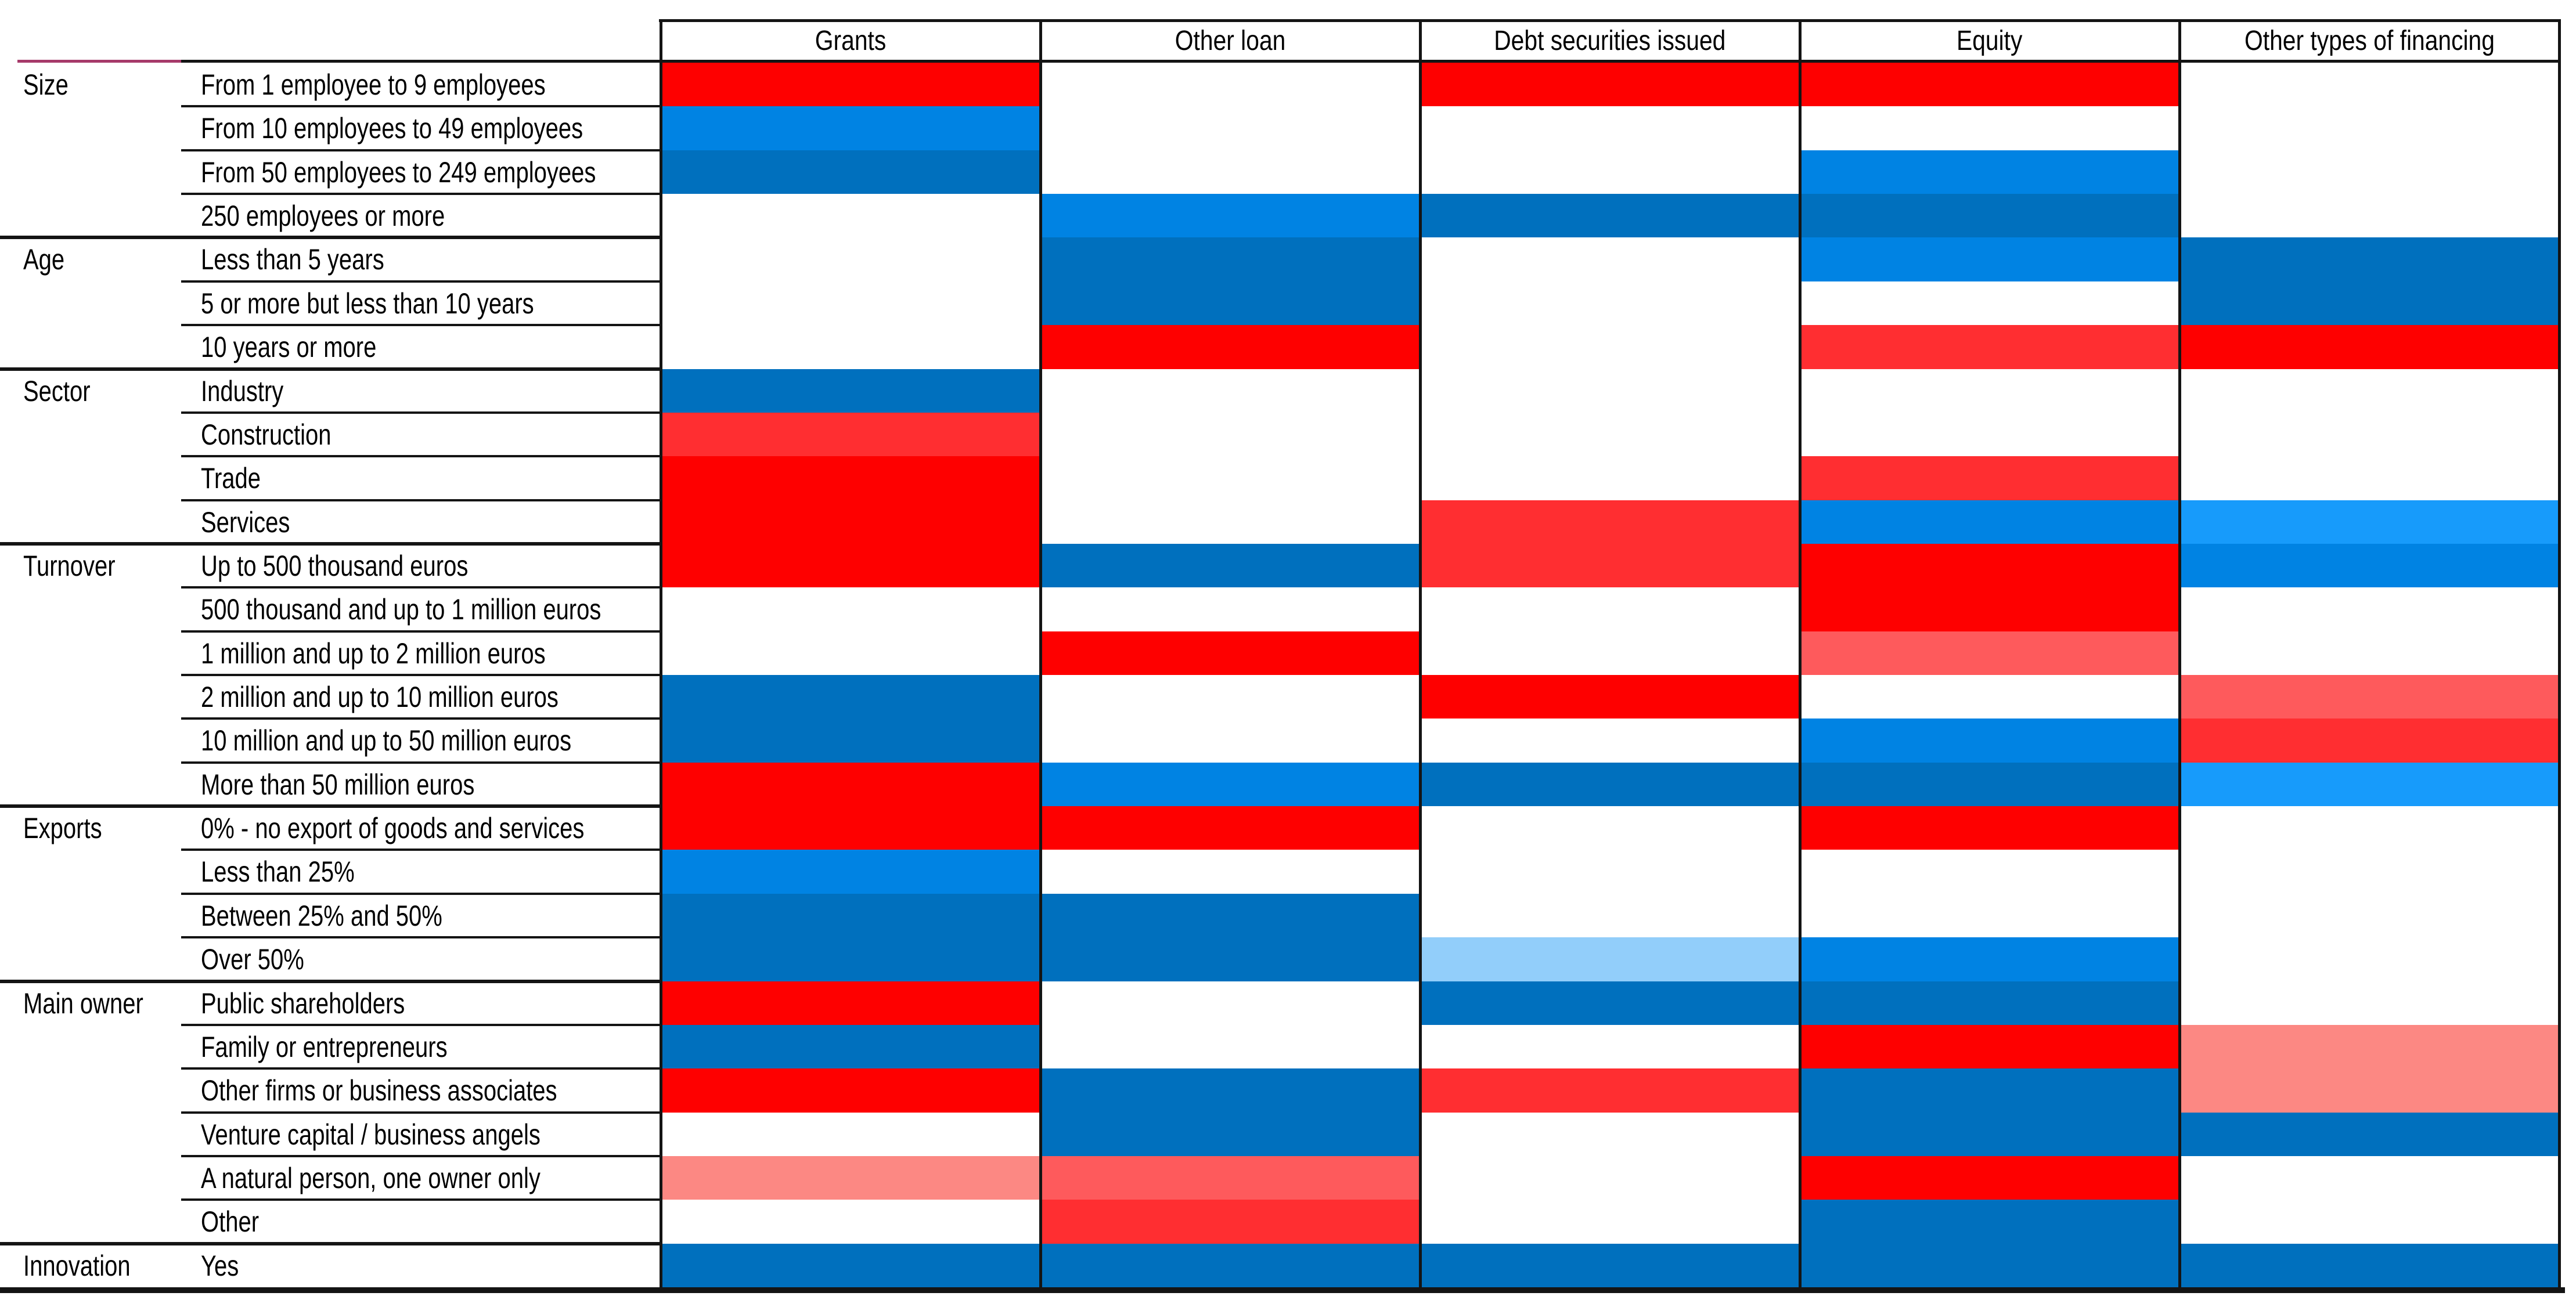  Describe the element at coordinates (421, 61) in the screenshot. I see `label-top-rule` at that location.